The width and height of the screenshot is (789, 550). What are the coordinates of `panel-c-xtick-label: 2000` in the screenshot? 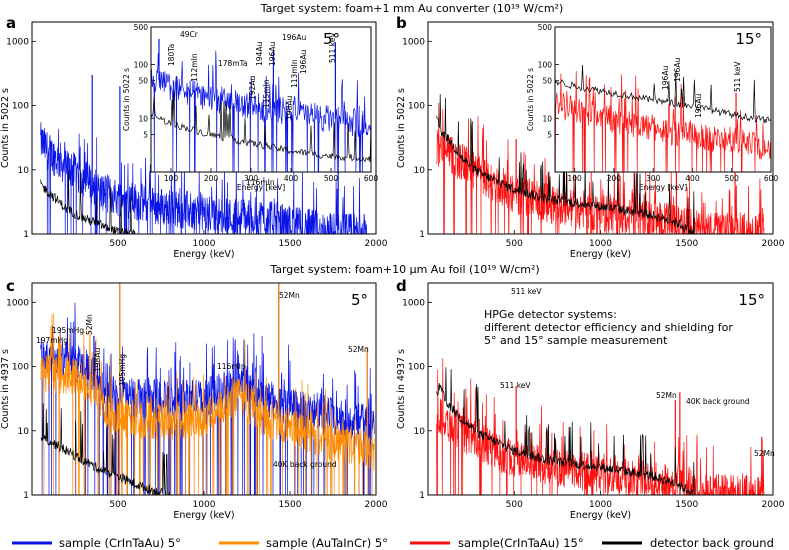 It's located at (376, 505).